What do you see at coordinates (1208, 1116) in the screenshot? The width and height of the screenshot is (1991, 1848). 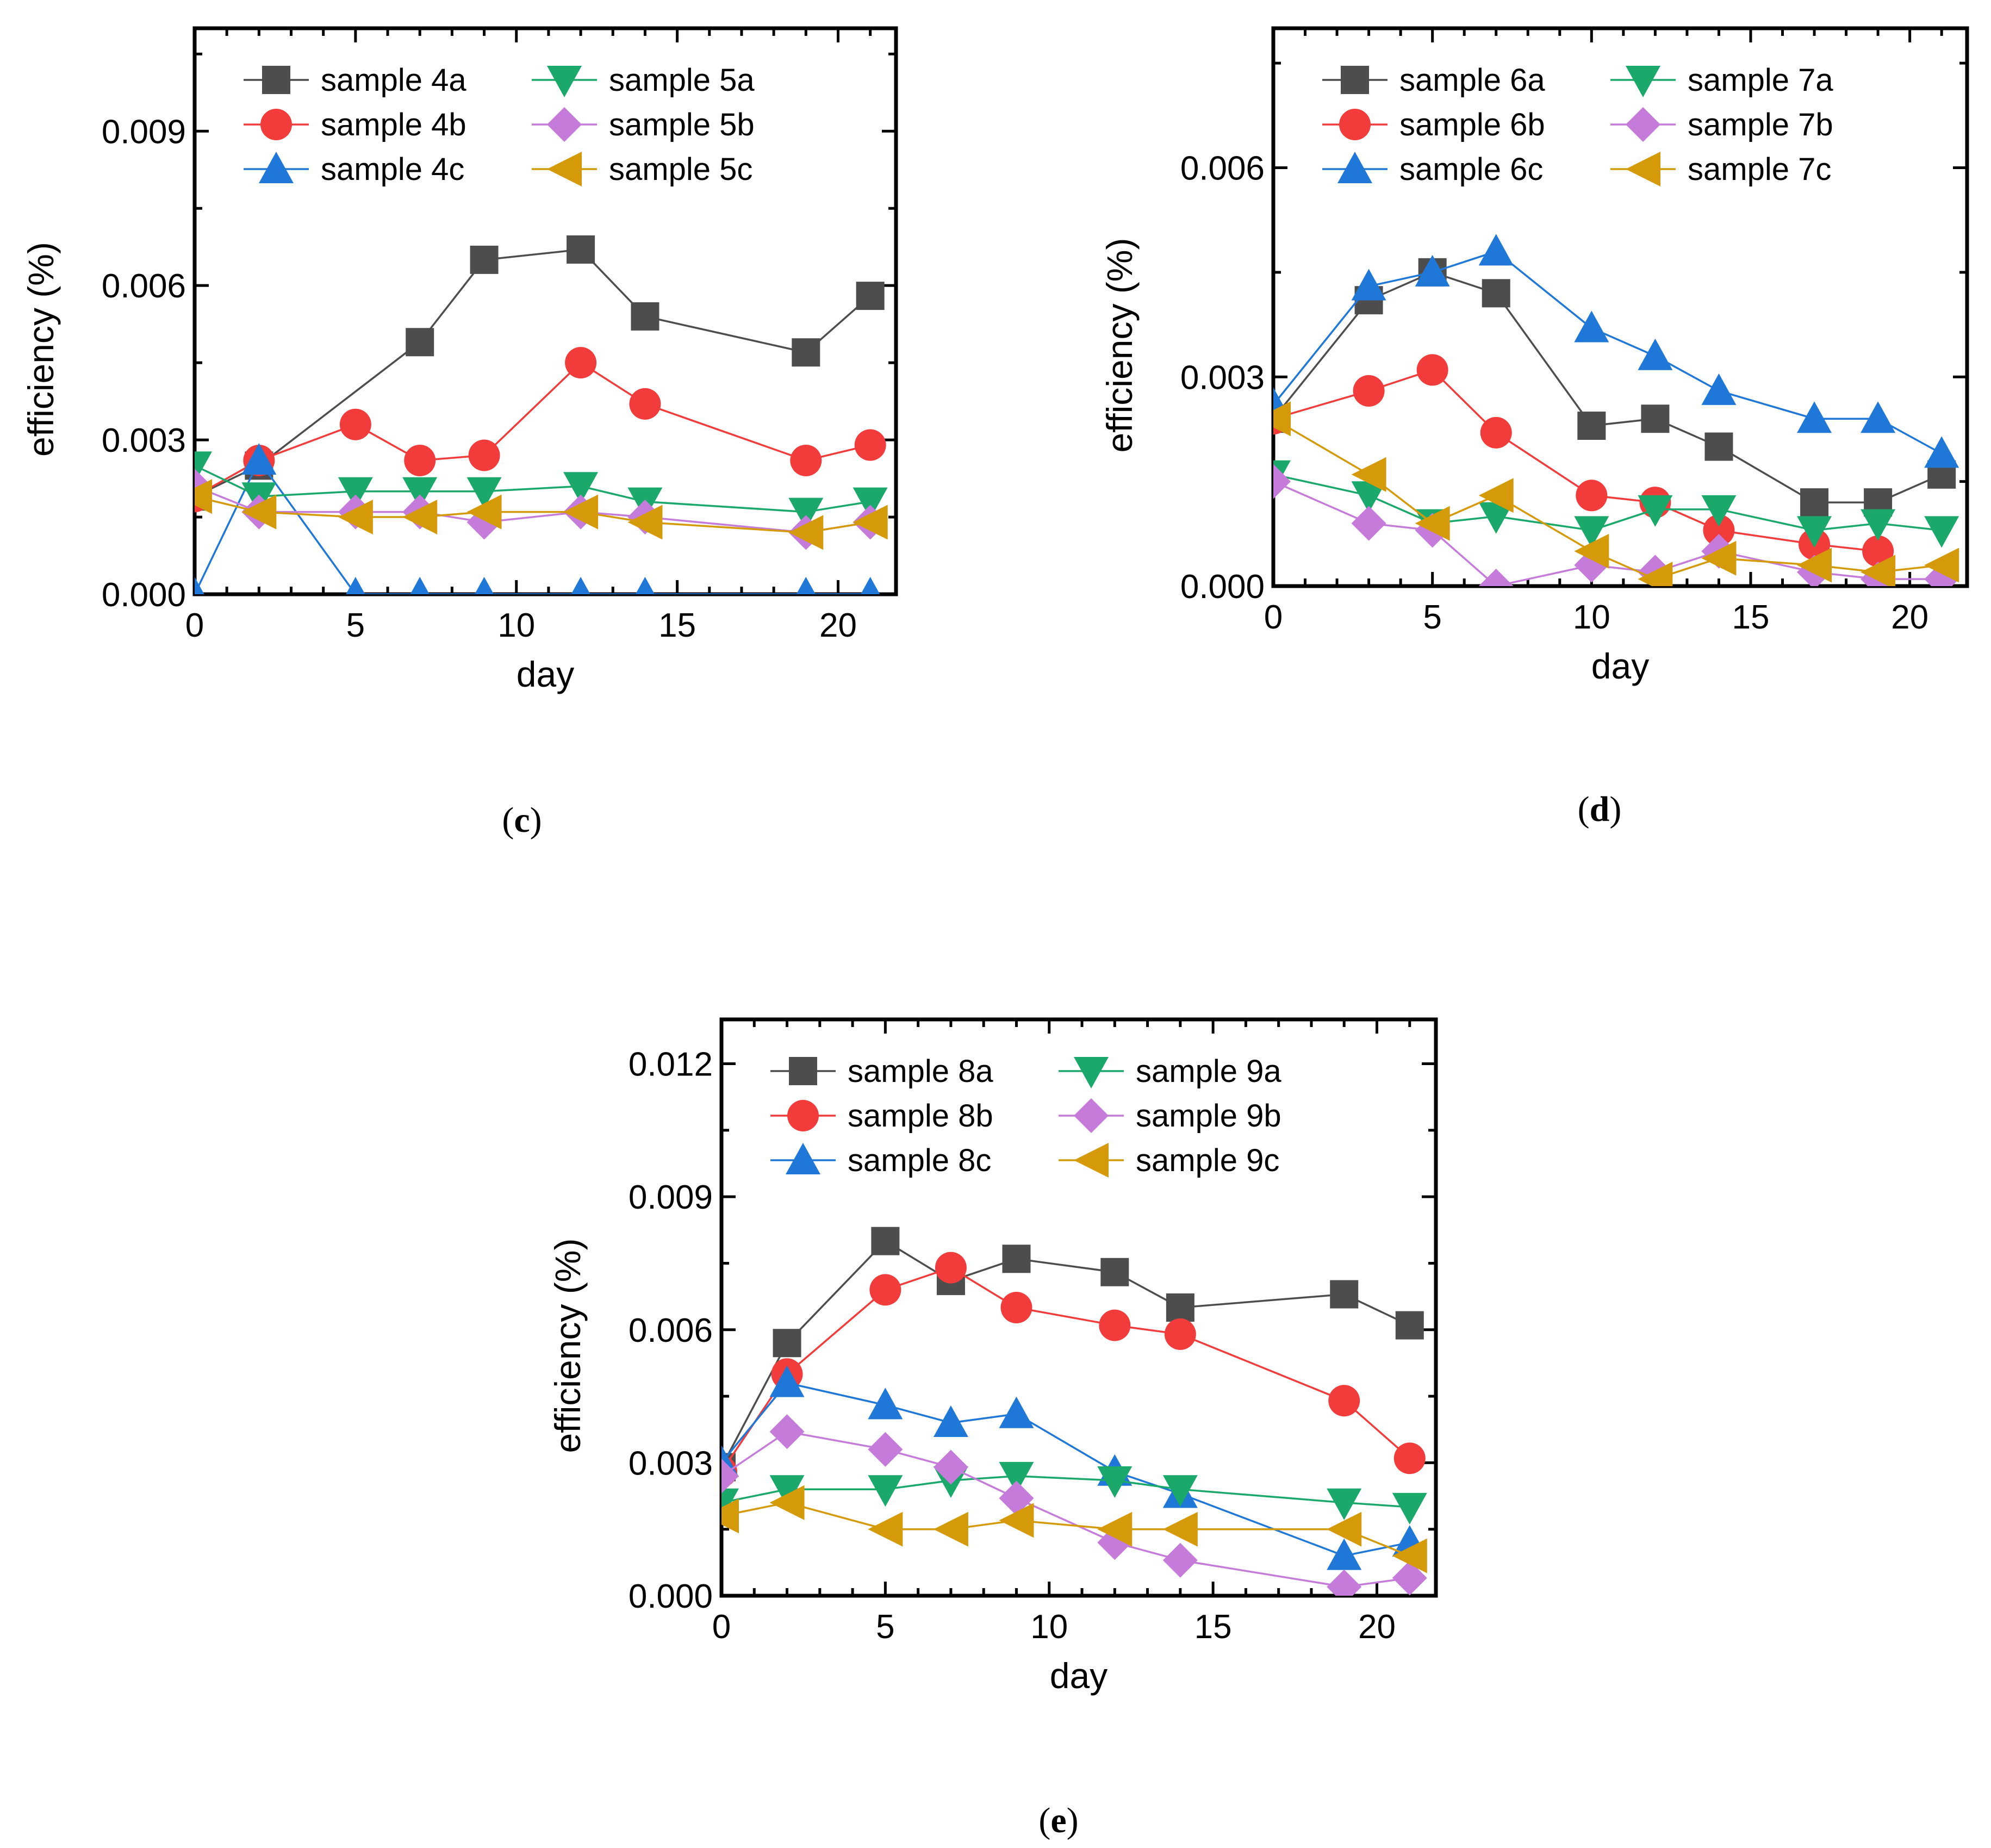 I see `legend-label-sample-9b: sample 9b` at bounding box center [1208, 1116].